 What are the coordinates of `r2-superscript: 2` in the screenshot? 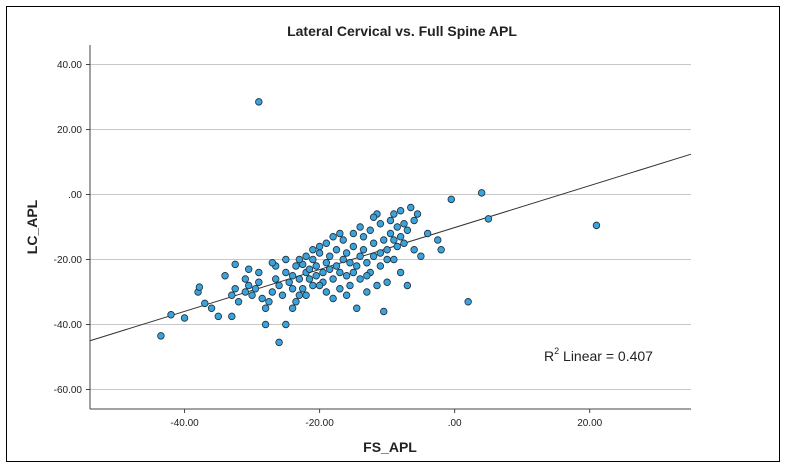 It's located at (556, 351).